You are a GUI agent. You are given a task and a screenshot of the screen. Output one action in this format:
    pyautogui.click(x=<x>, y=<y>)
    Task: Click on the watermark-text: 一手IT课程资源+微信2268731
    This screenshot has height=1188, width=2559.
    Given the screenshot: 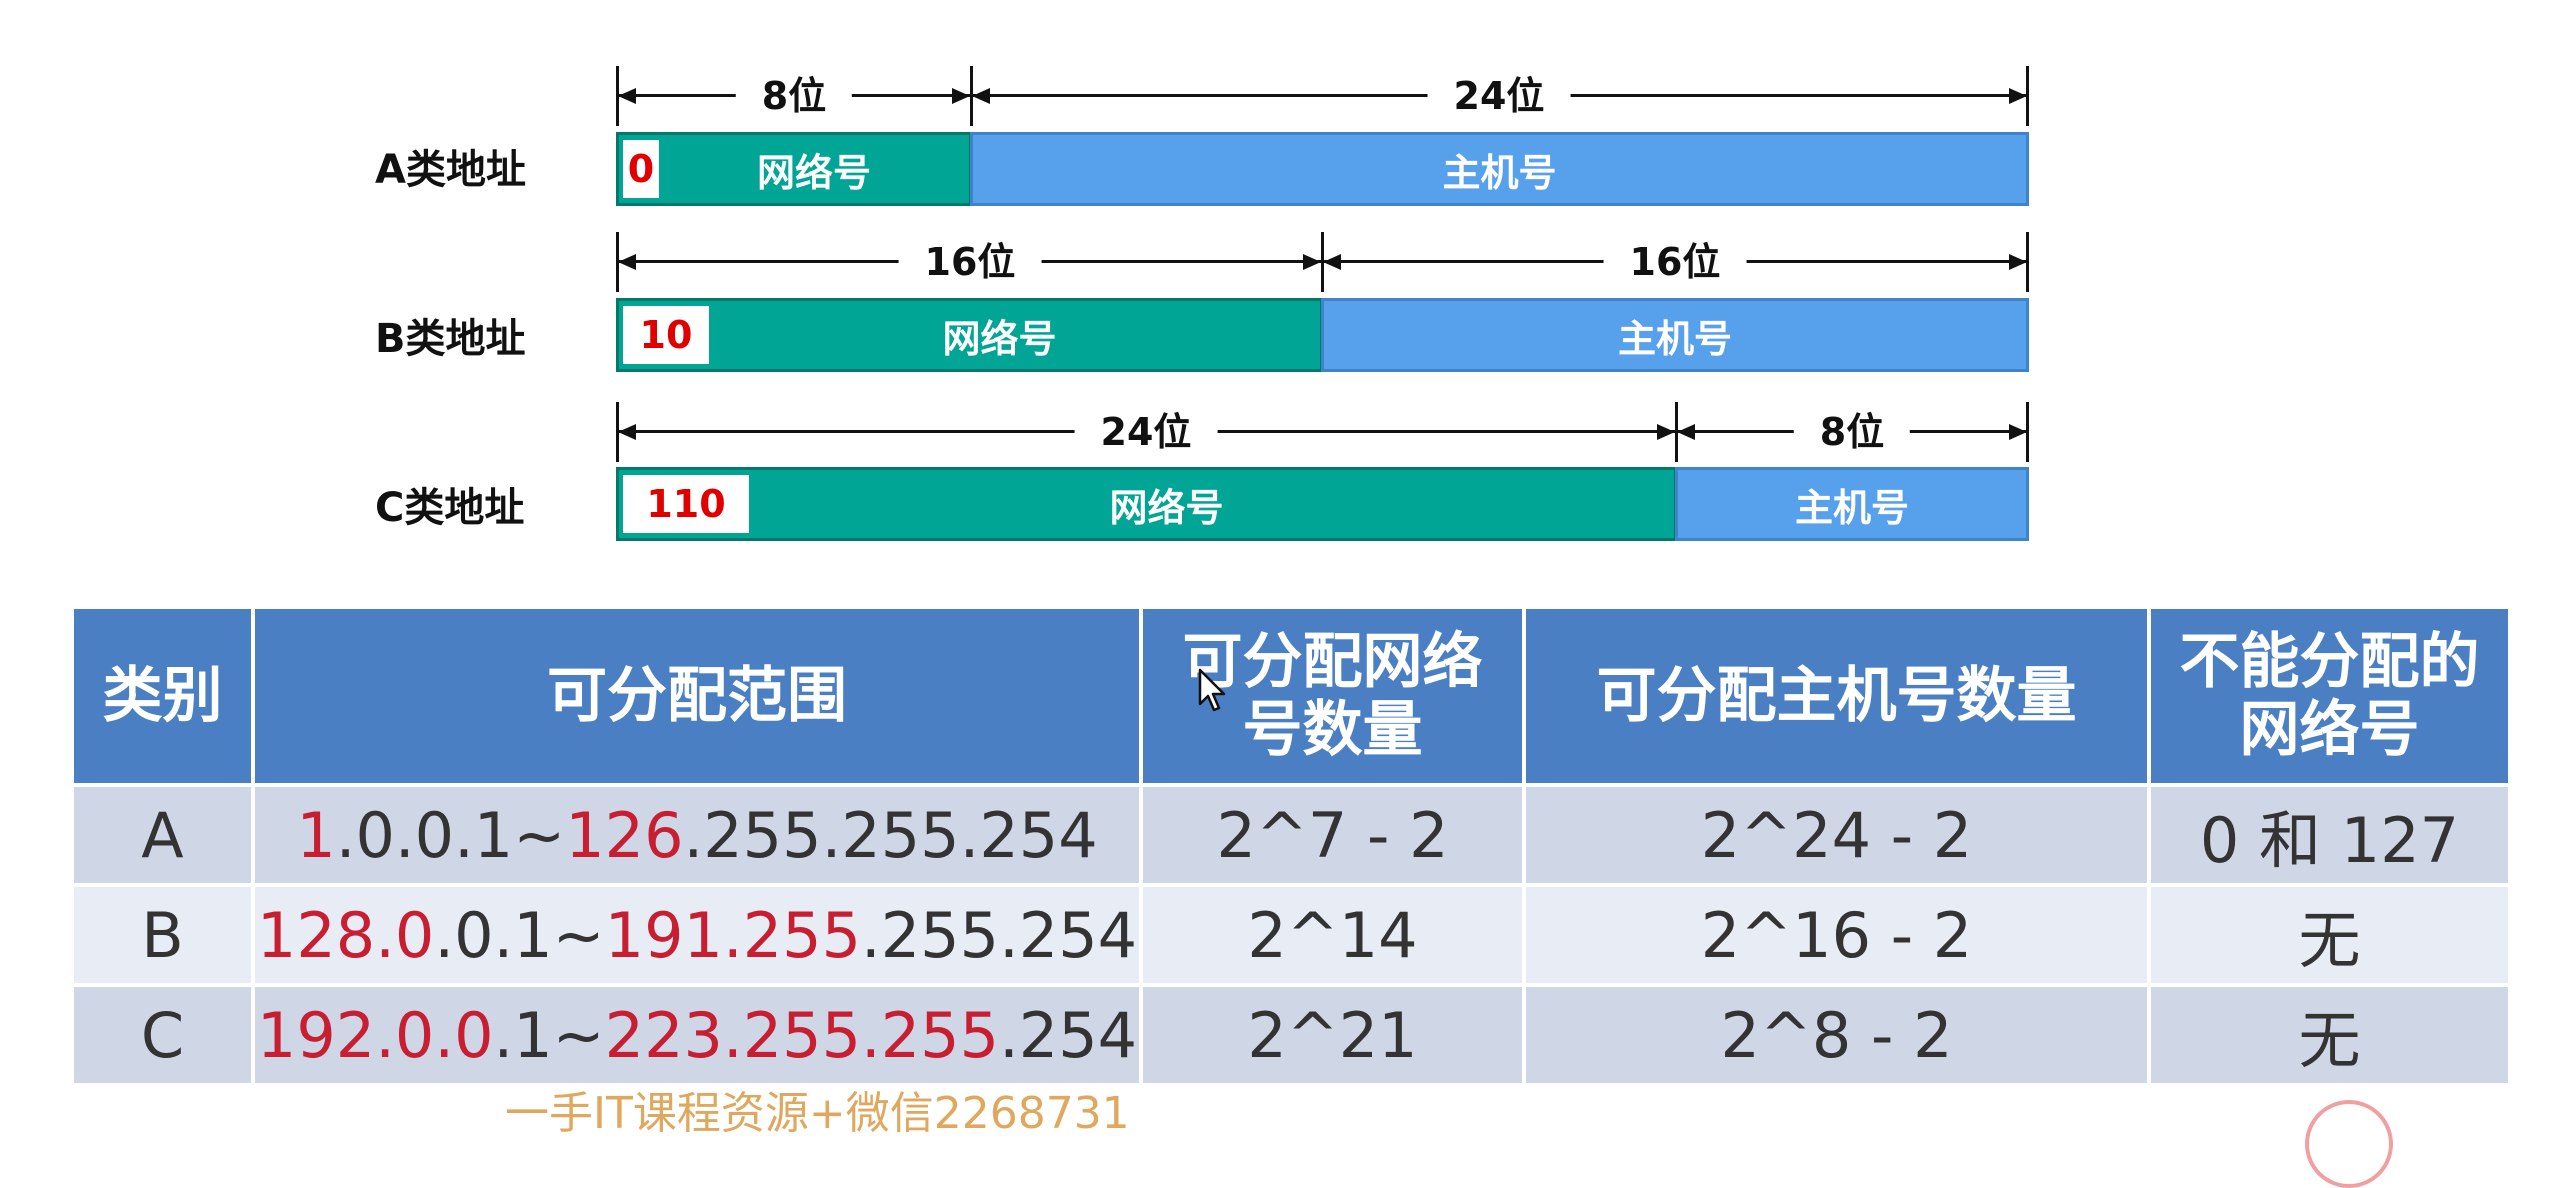 What is the action you would take?
    pyautogui.click(x=817, y=1113)
    